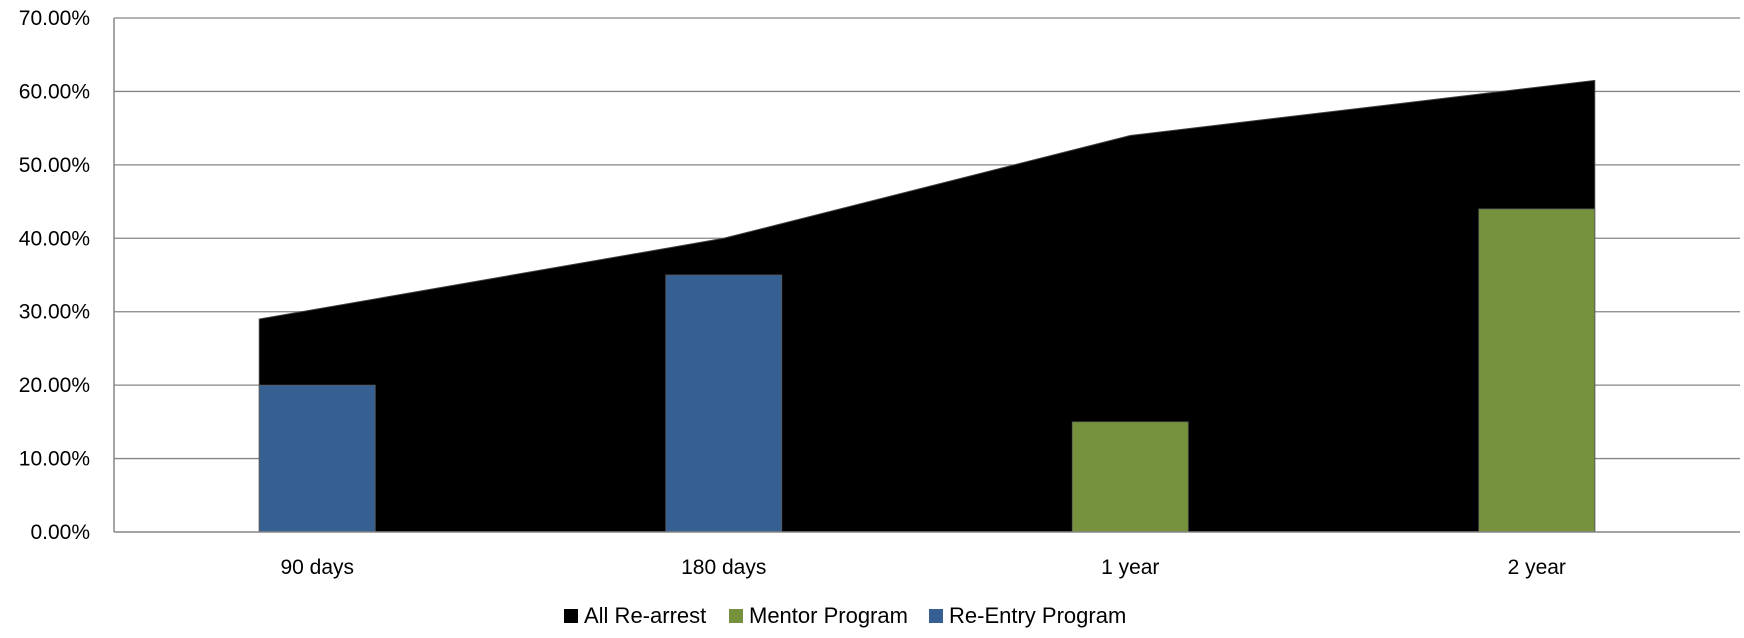 The image size is (1744, 638). What do you see at coordinates (922, 567) in the screenshot?
I see `x-tick-labels: 90 days 180 days 1 year 2 year` at bounding box center [922, 567].